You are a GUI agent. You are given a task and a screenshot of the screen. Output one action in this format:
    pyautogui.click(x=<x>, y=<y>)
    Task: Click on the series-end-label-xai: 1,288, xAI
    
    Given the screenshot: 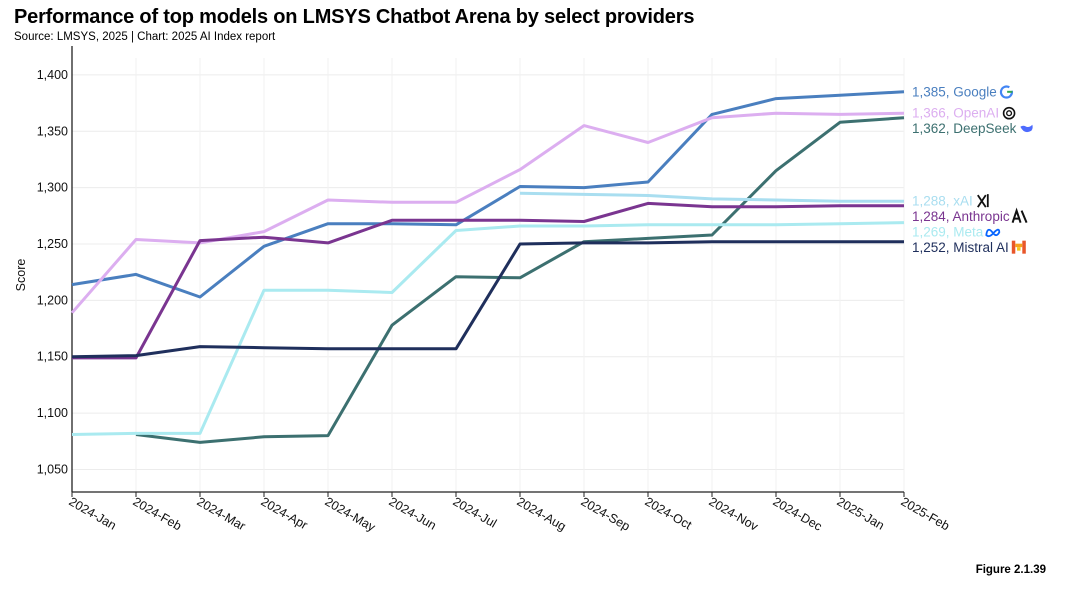 What is the action you would take?
    pyautogui.click(x=942, y=201)
    